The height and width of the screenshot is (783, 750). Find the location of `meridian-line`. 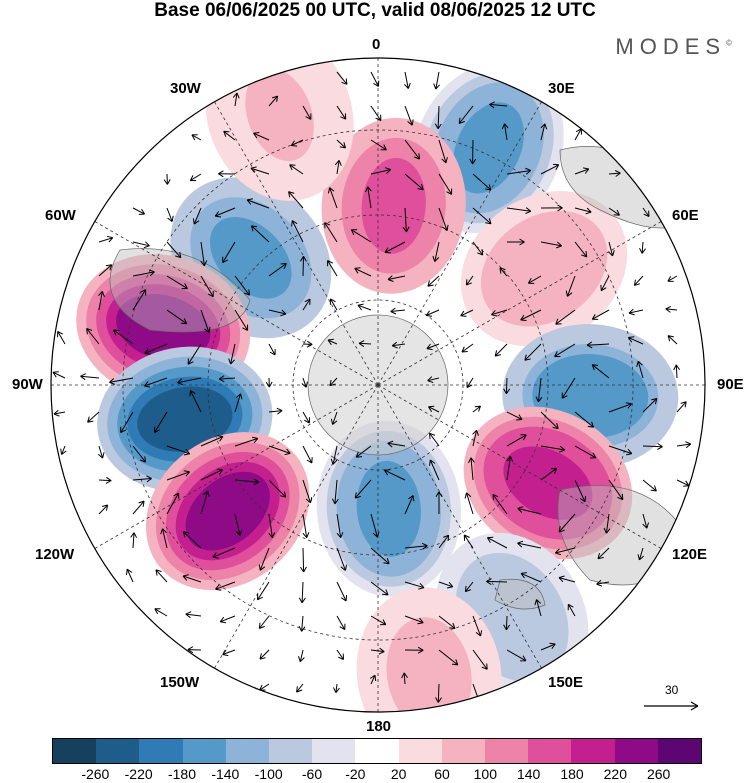

meridian-line is located at coordinates (519, 466).